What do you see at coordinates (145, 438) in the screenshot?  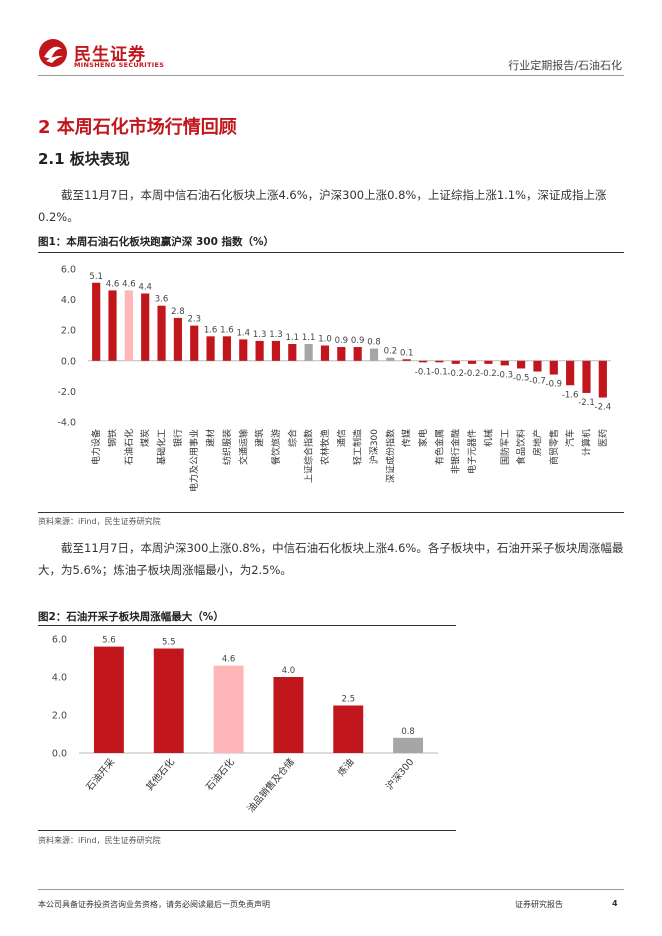 I see `chart0-category-label: 煤炭` at bounding box center [145, 438].